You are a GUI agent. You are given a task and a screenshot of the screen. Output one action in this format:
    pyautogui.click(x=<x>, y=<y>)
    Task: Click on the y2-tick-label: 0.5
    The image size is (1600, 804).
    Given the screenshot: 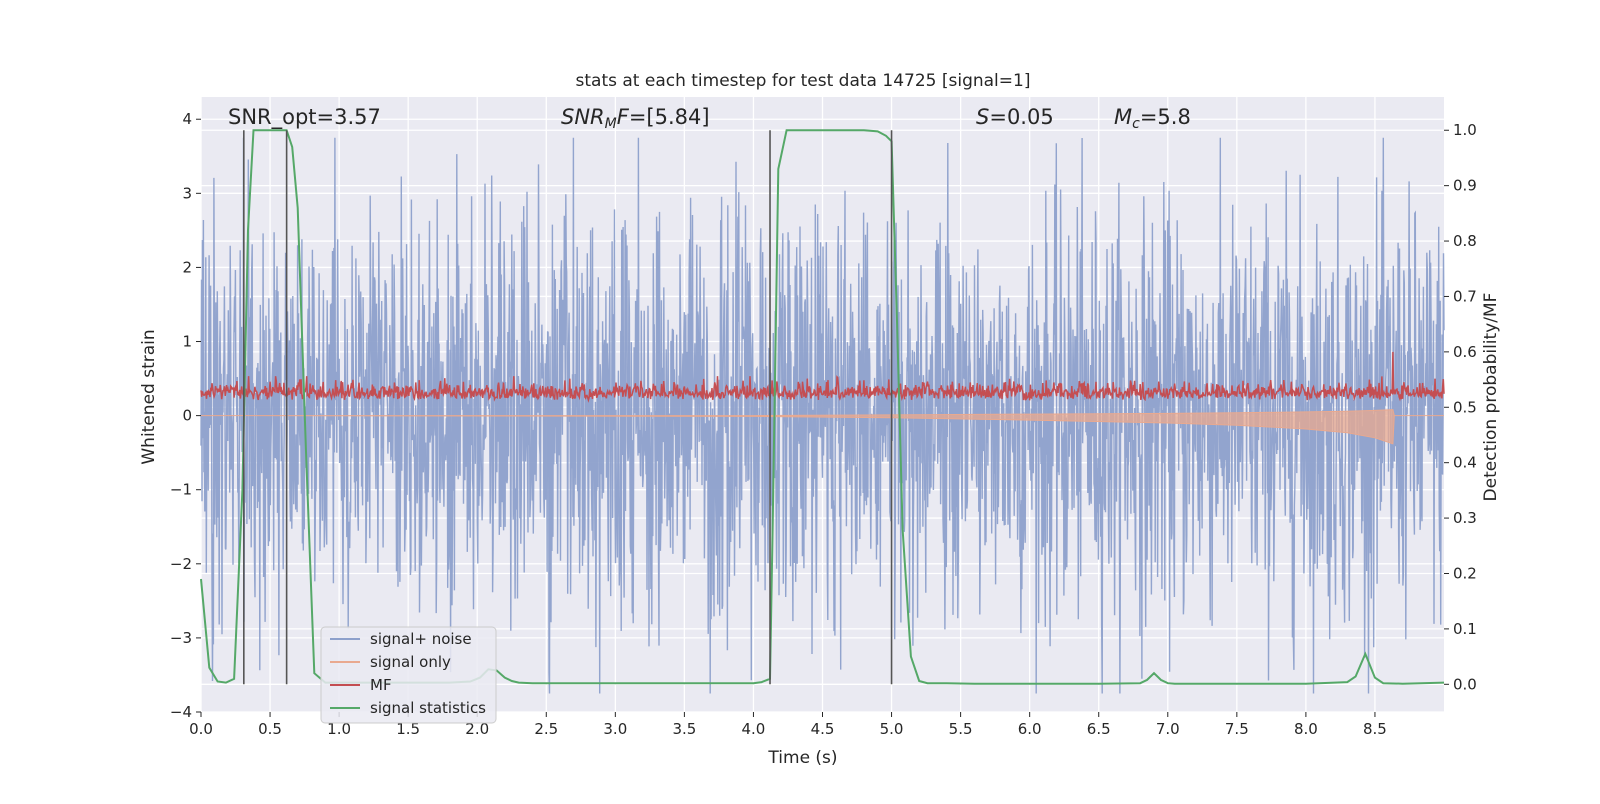 What is the action you would take?
    pyautogui.click(x=1465, y=407)
    